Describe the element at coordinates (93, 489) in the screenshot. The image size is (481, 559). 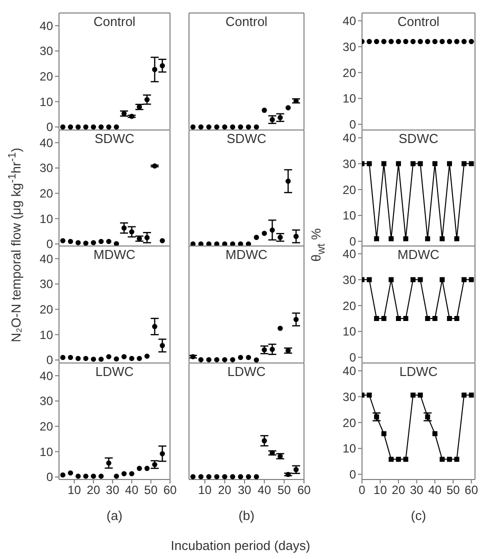
I see `x-tick-label: 20` at that location.